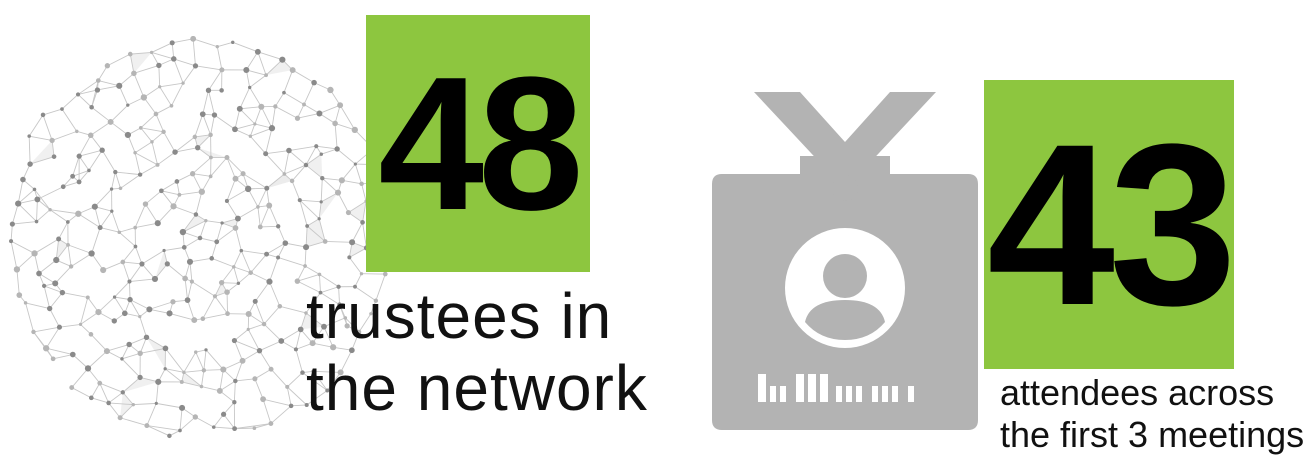 Image resolution: width=1316 pixels, height=459 pixels. I want to click on trustees-count-box: 48, so click(478, 143).